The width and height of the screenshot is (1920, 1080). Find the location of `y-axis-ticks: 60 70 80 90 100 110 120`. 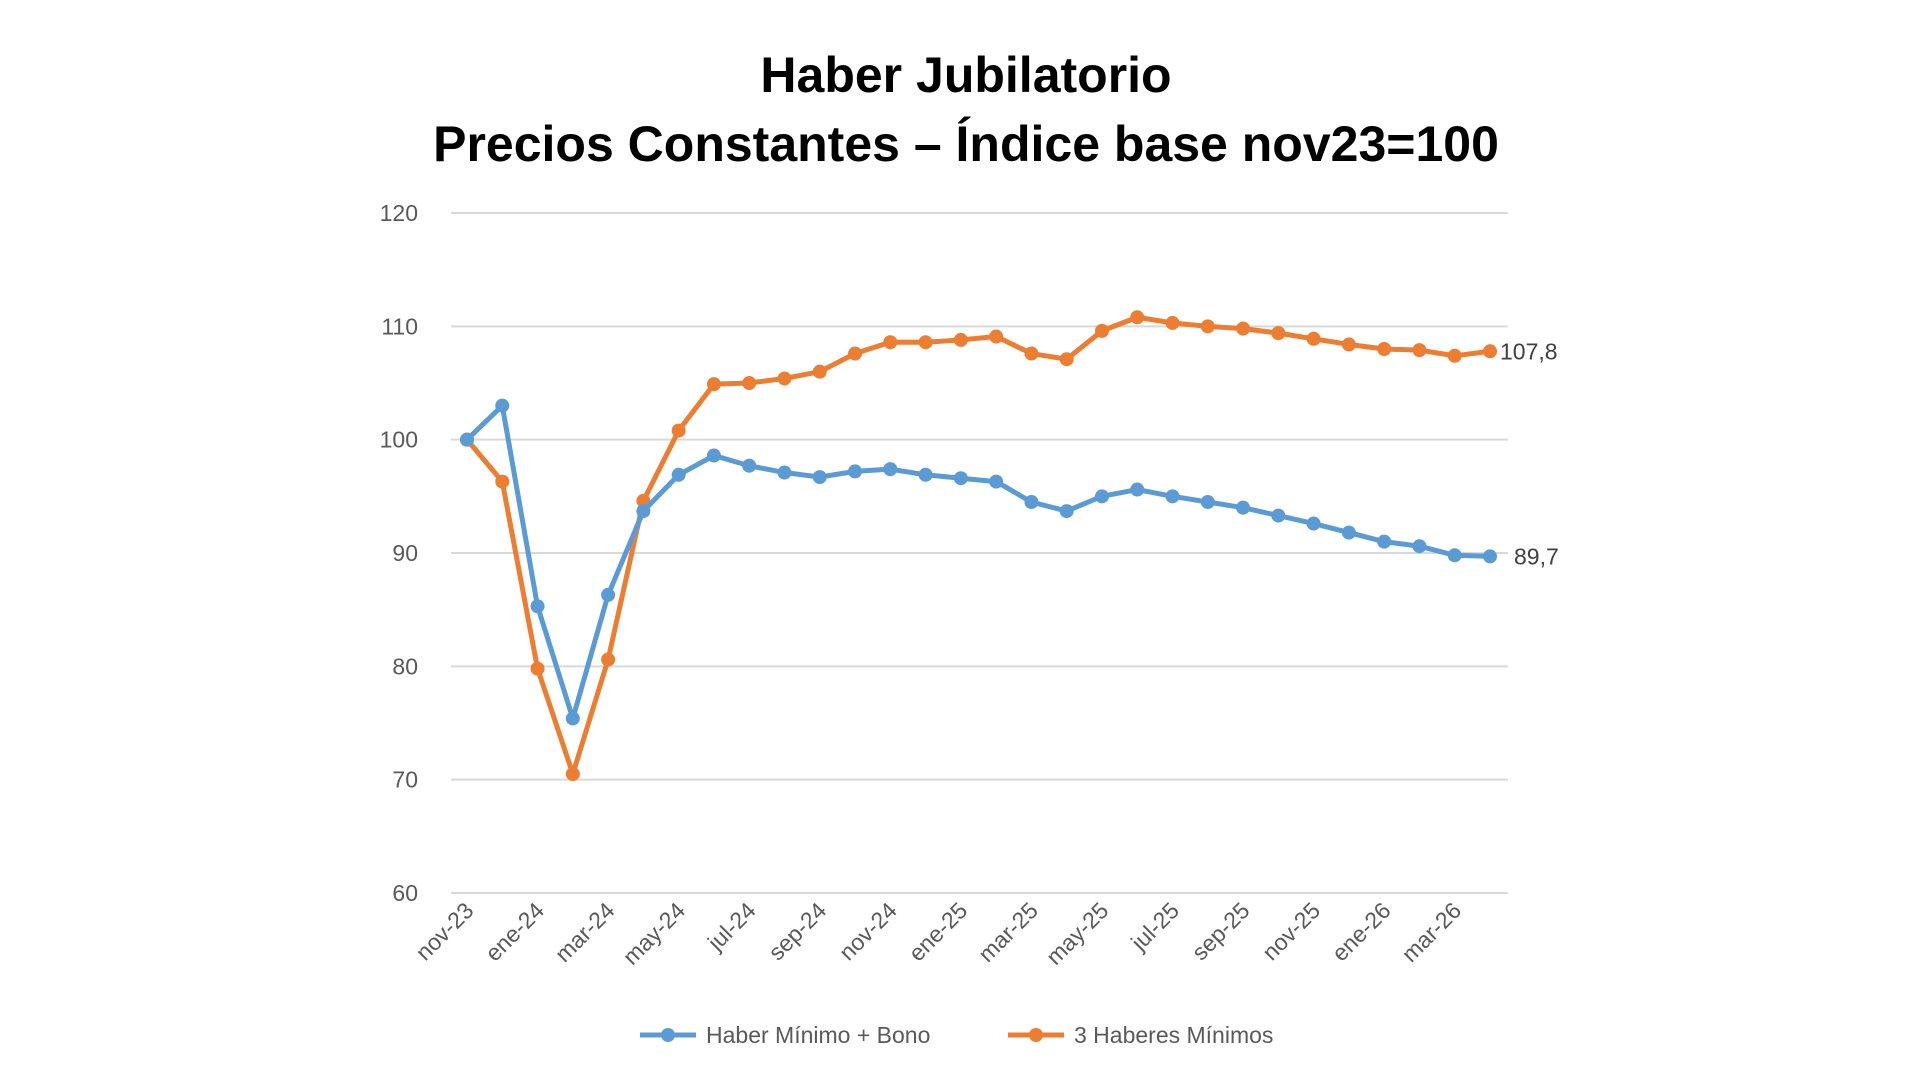

y-axis-ticks: 60 70 80 90 100 110 120 is located at coordinates (399, 553).